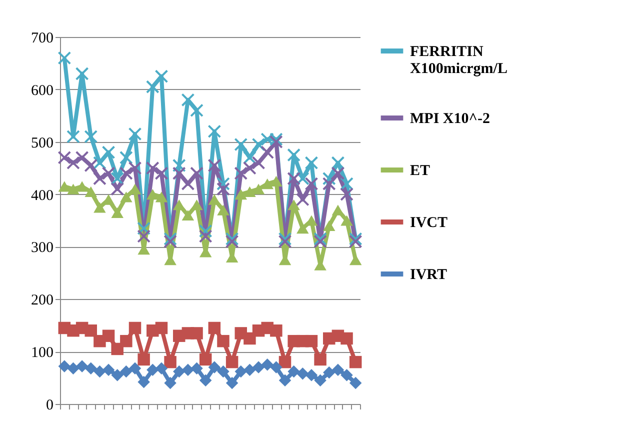 This screenshot has height=433, width=622. I want to click on legend-label: IVCT, so click(429, 223).